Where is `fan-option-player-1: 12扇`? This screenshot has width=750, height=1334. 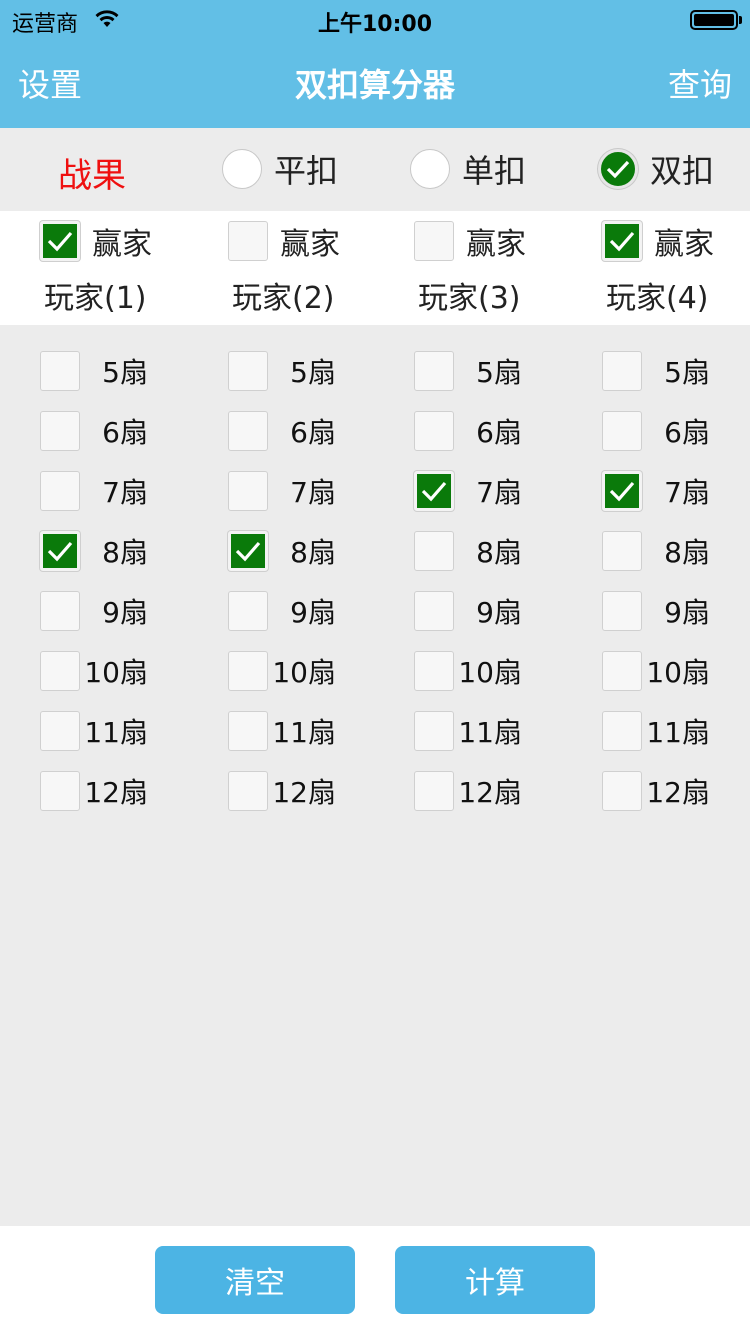 fan-option-player-1: 12扇 is located at coordinates (115, 791).